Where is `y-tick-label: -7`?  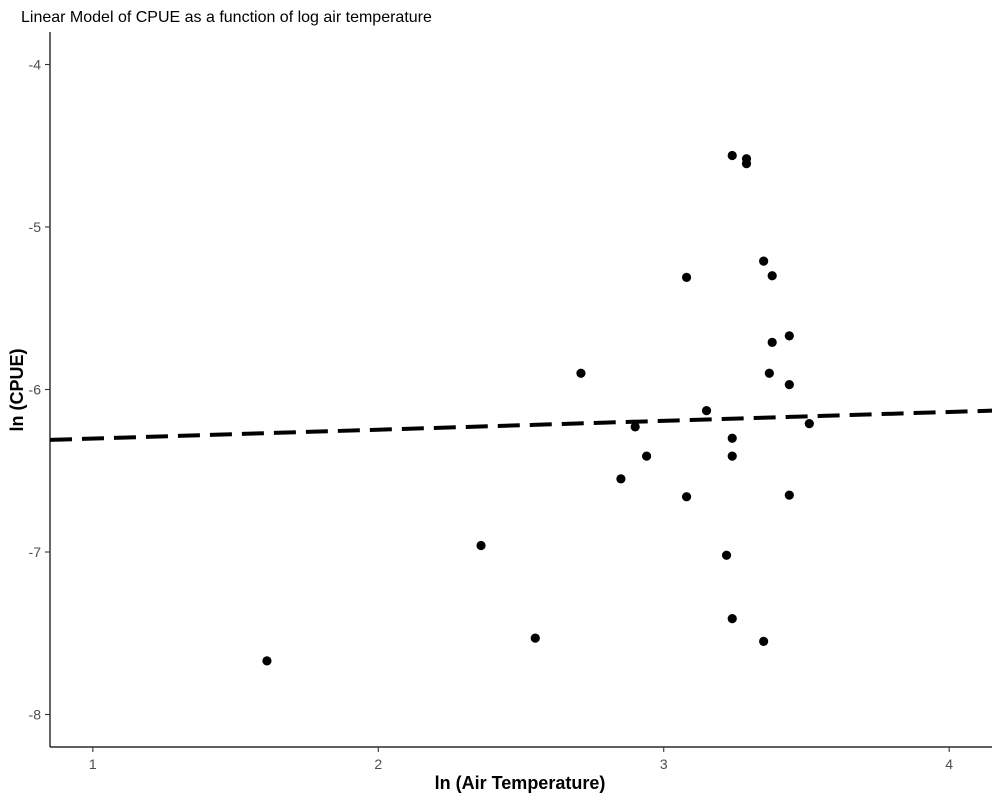 y-tick-label: -7 is located at coordinates (35, 552).